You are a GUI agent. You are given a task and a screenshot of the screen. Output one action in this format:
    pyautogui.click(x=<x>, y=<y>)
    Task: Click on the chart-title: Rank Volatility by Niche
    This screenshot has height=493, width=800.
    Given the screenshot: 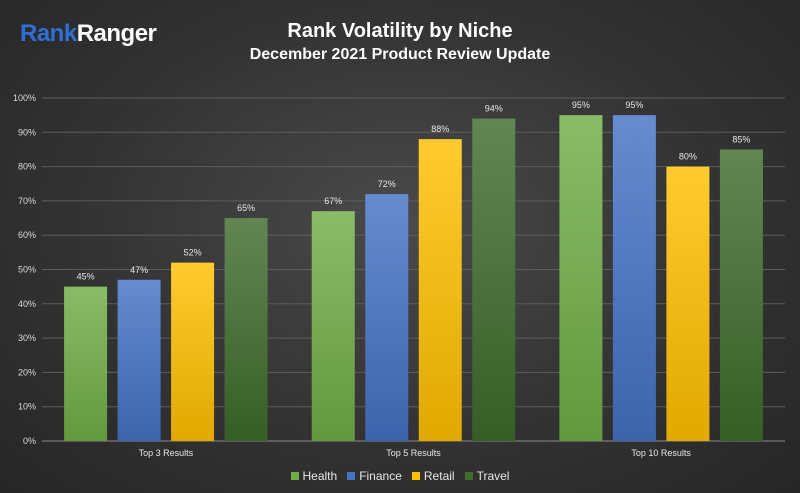 What is the action you would take?
    pyautogui.click(x=400, y=31)
    